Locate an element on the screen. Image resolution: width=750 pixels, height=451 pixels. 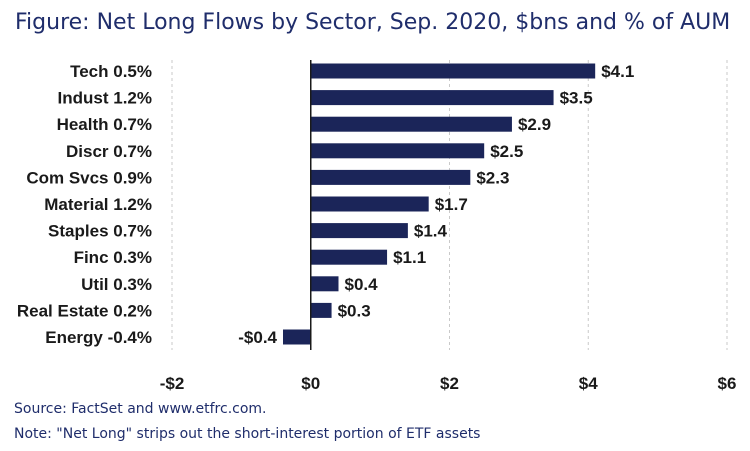
data-label: $2.3 is located at coordinates (492, 177).